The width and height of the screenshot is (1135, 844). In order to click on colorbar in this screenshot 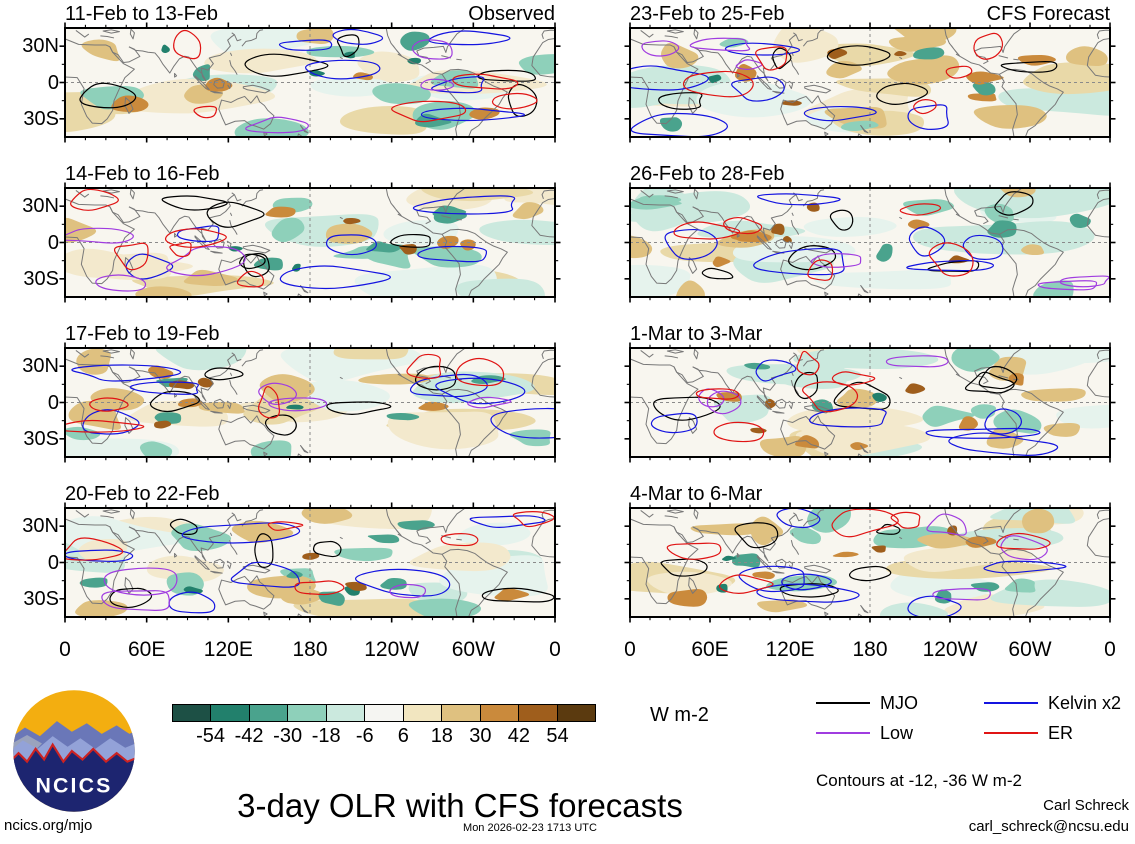, I will do `click(384, 713)`.